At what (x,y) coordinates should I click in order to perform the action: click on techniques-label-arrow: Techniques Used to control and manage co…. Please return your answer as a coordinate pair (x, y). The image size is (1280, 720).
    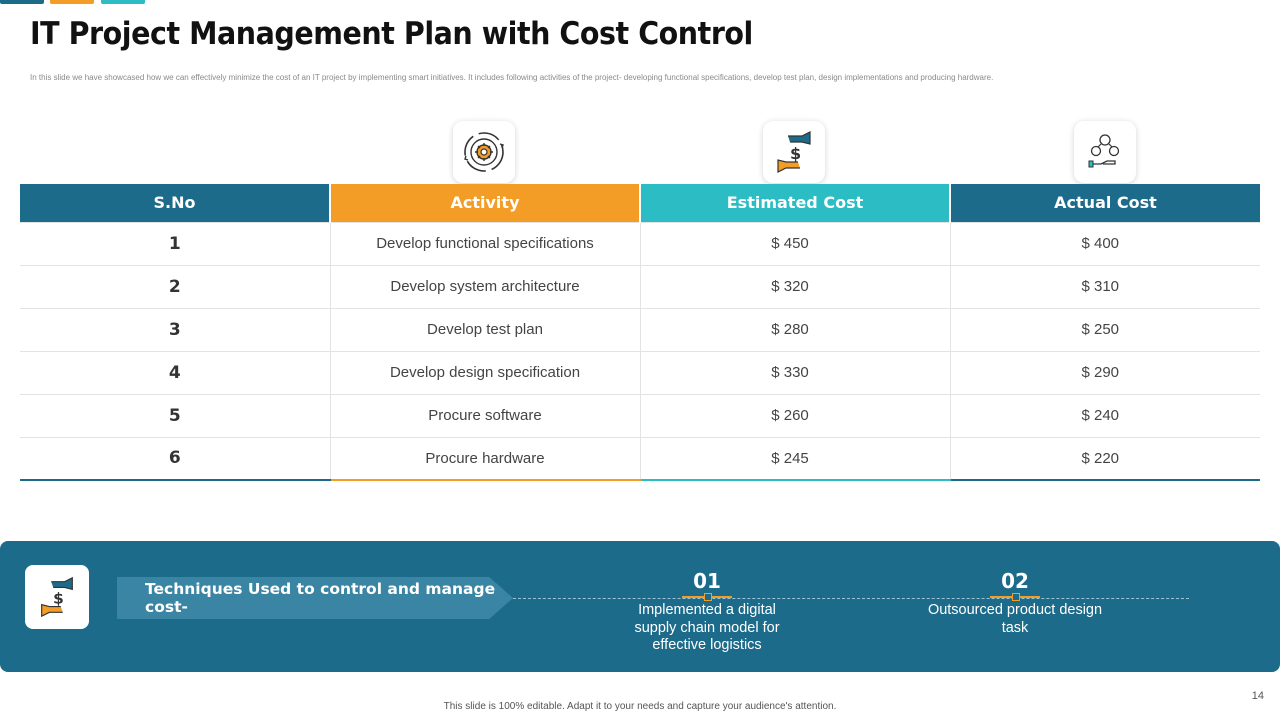
    Looking at the image, I should click on (315, 598).